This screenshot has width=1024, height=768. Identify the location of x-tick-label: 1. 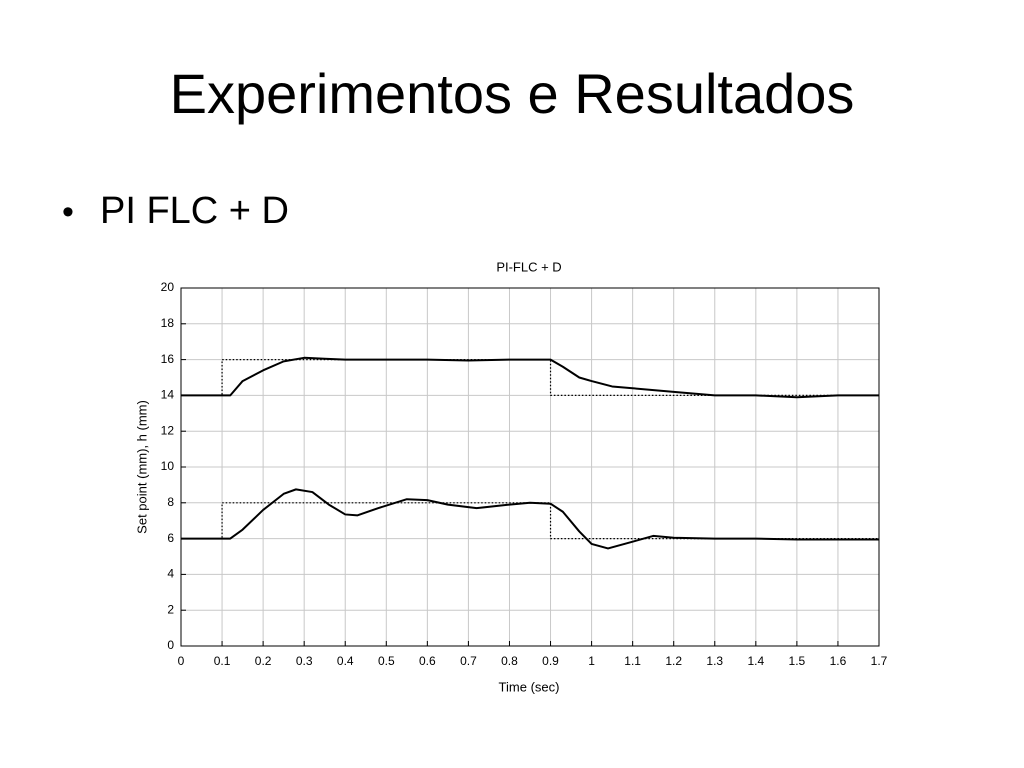
(591, 661).